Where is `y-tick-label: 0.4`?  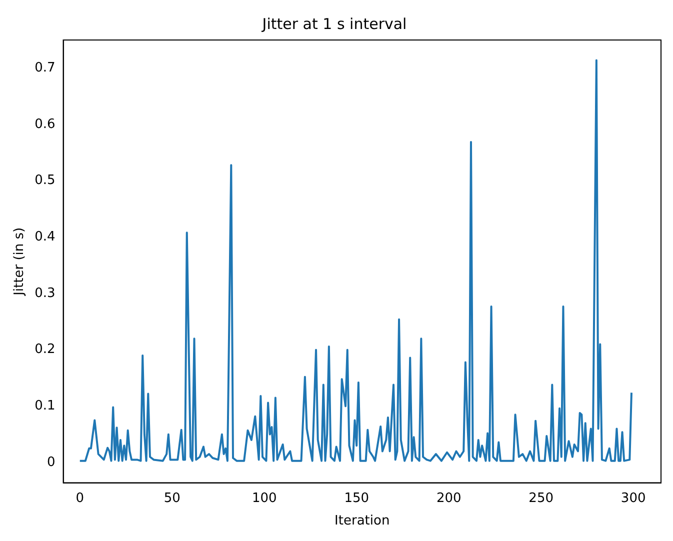 y-tick-label: 0.4 is located at coordinates (45, 237).